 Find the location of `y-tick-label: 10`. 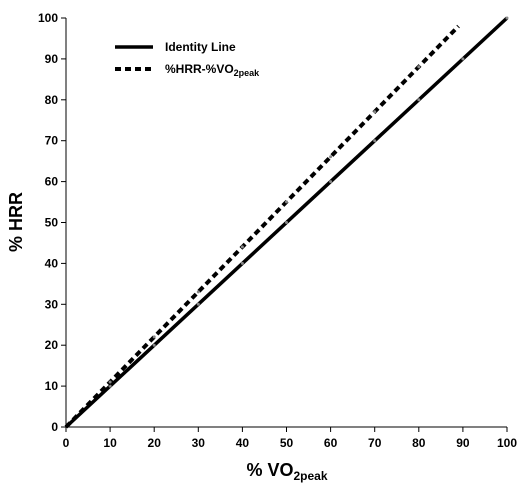

y-tick-label: 10 is located at coordinates (52, 386).